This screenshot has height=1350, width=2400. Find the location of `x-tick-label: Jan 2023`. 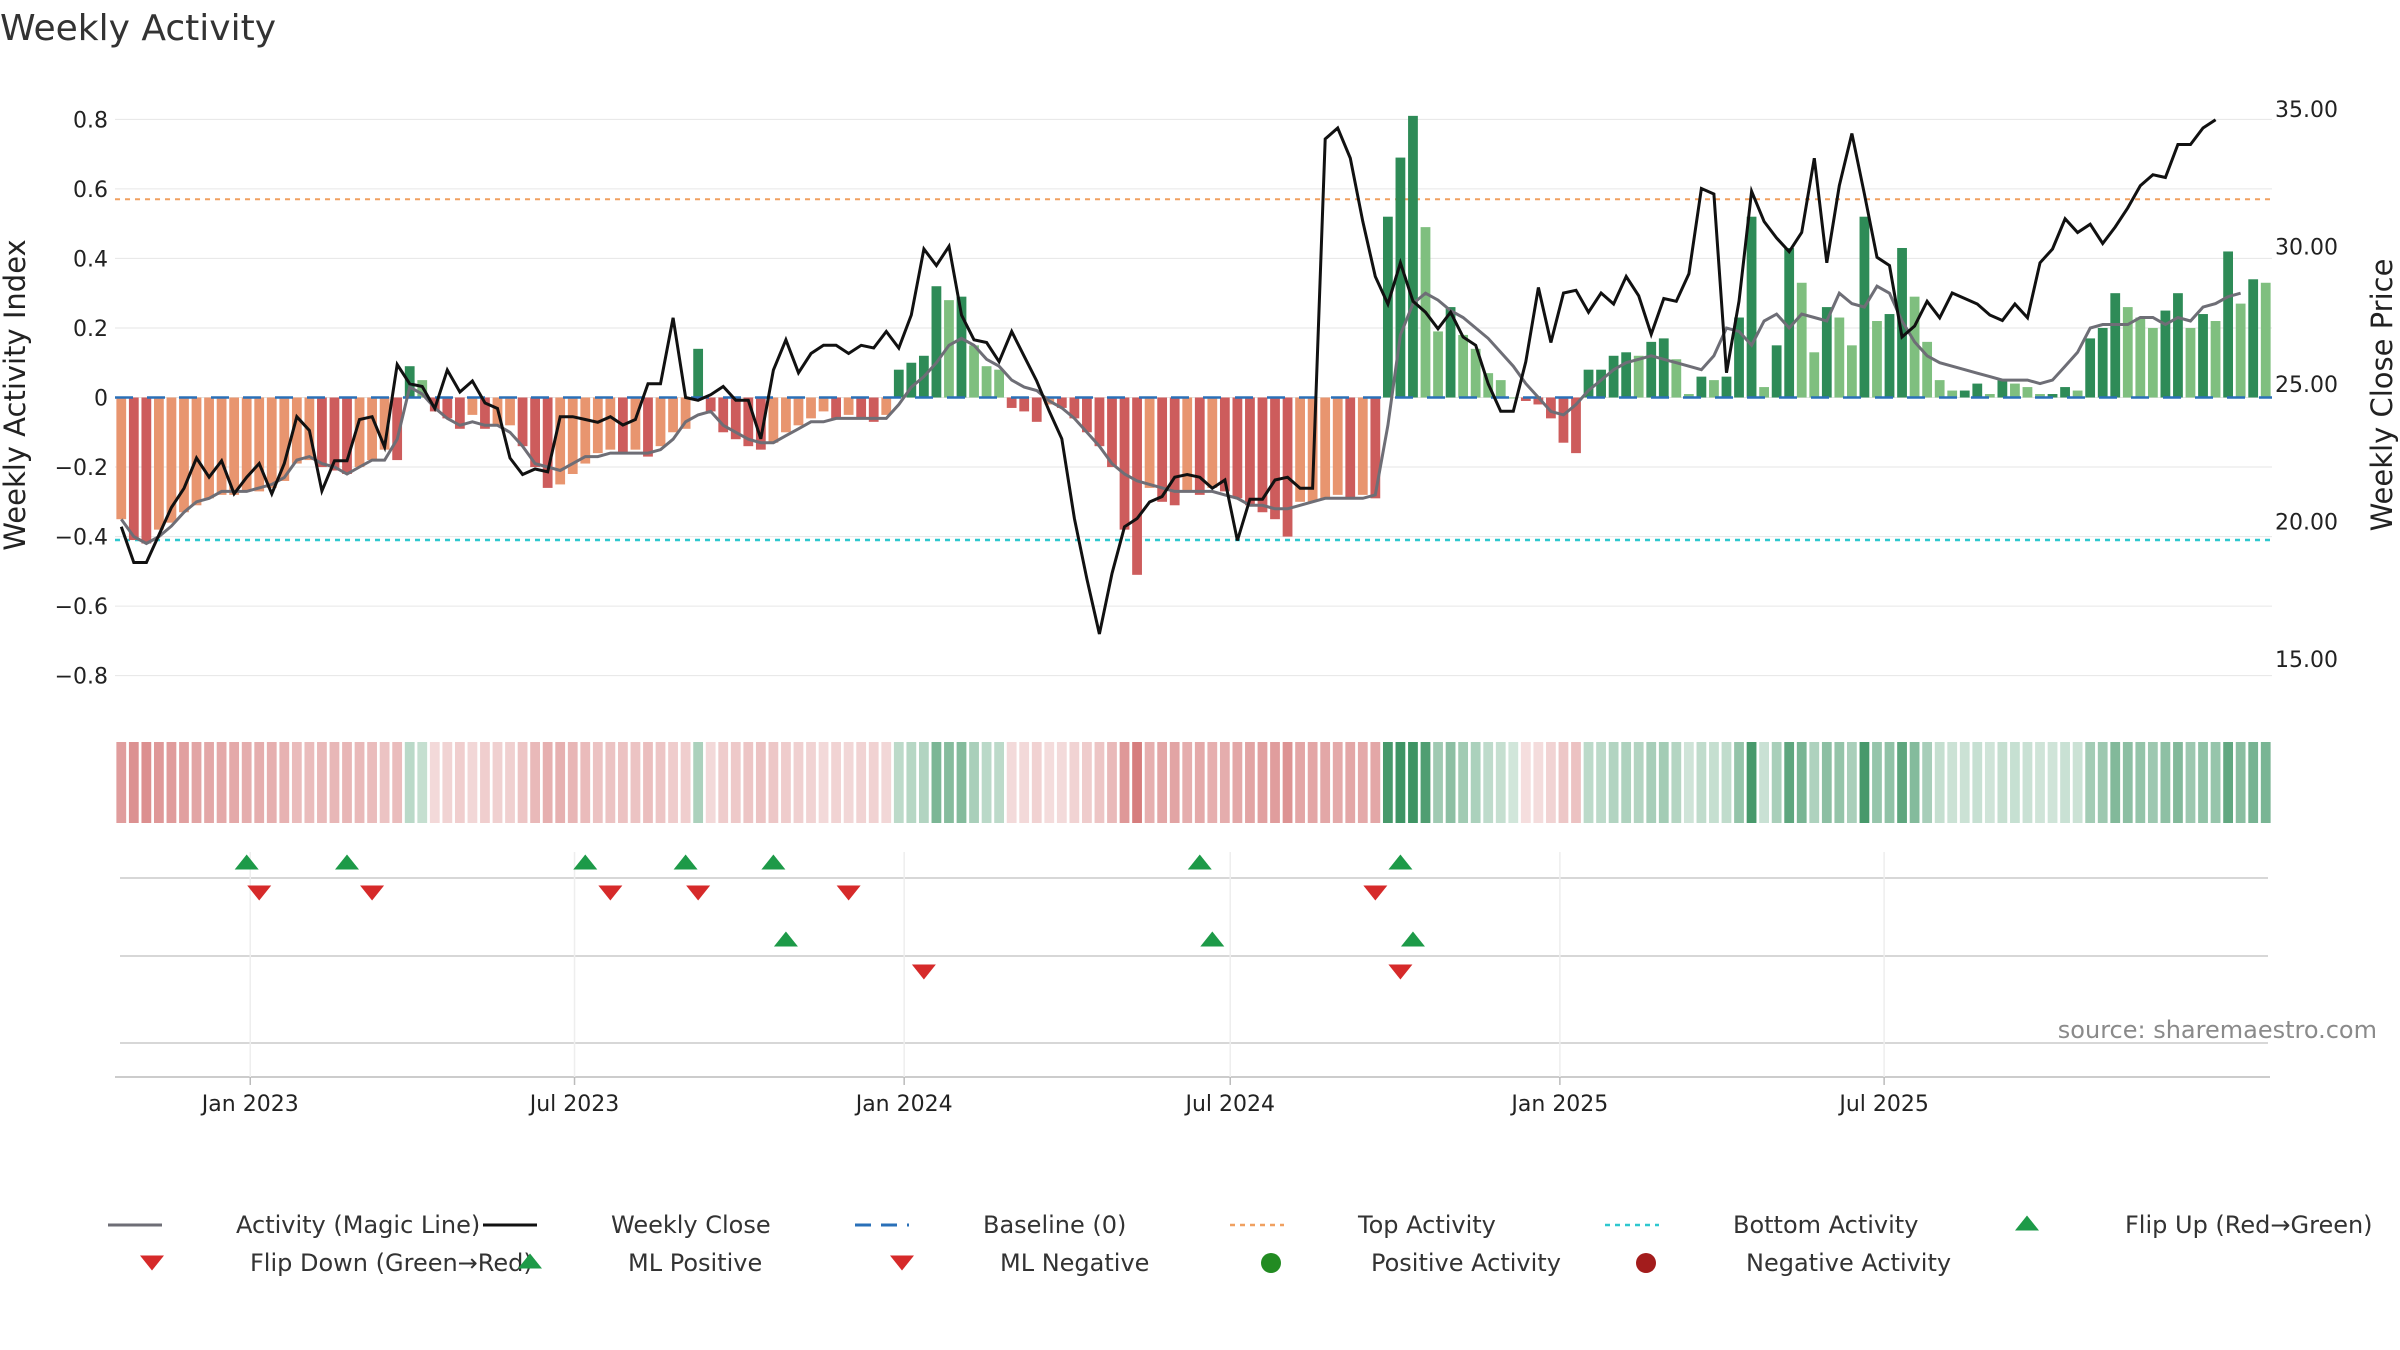

x-tick-label: Jan 2023 is located at coordinates (249, 1104).